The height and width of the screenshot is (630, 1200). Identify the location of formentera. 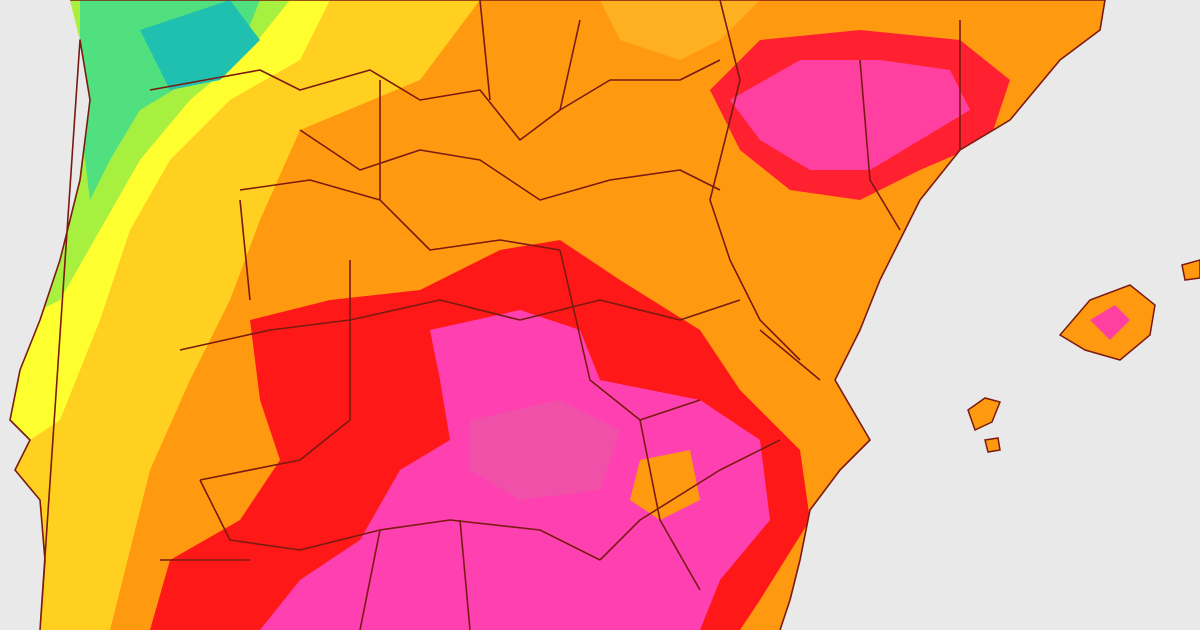
(992, 445).